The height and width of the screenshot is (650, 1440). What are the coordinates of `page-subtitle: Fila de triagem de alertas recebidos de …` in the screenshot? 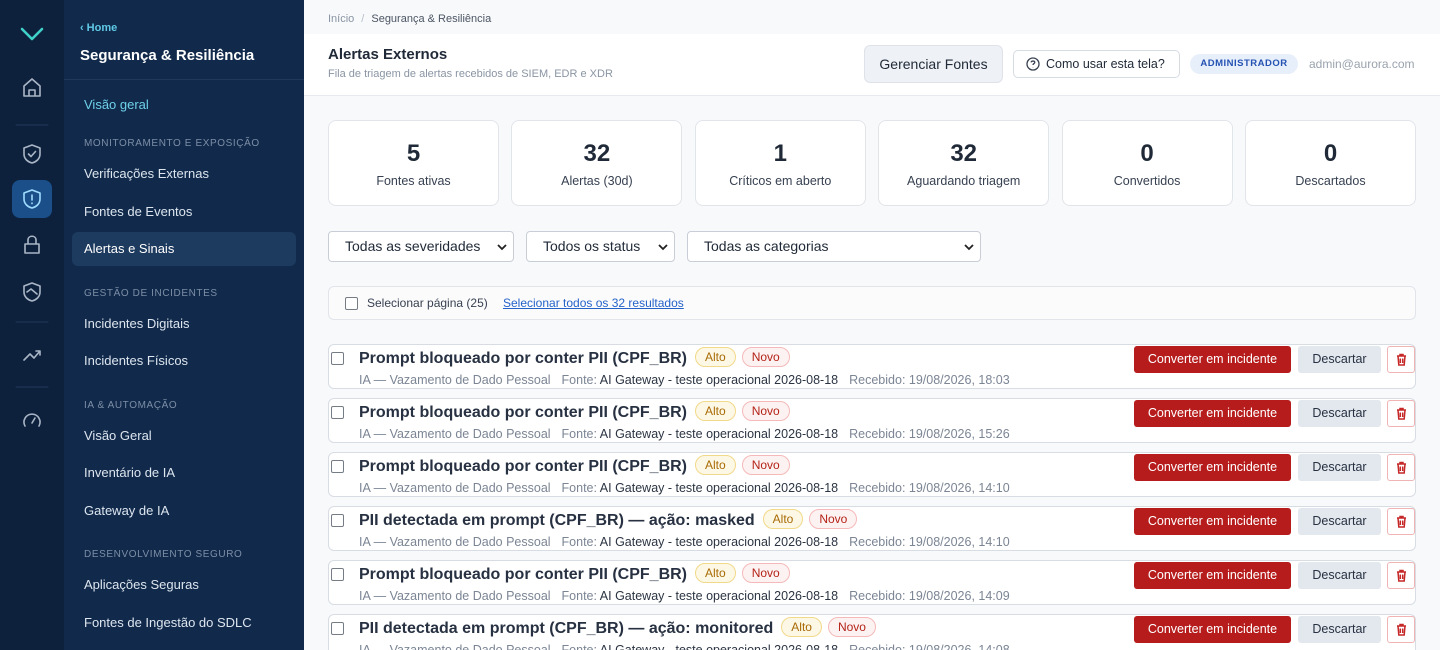 It's located at (470, 74).